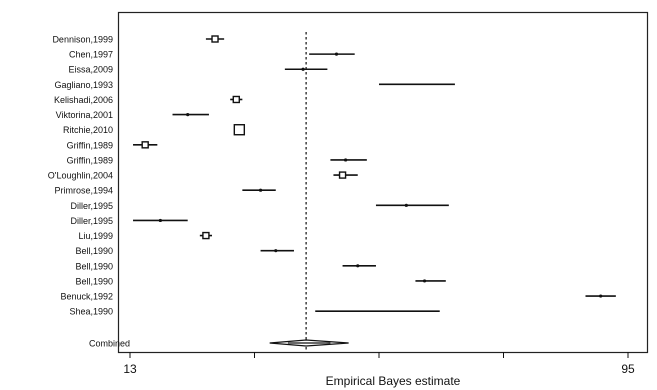 This screenshot has width=657, height=390. What do you see at coordinates (82, 40) in the screenshot?
I see `study-label: Dennison,1999` at bounding box center [82, 40].